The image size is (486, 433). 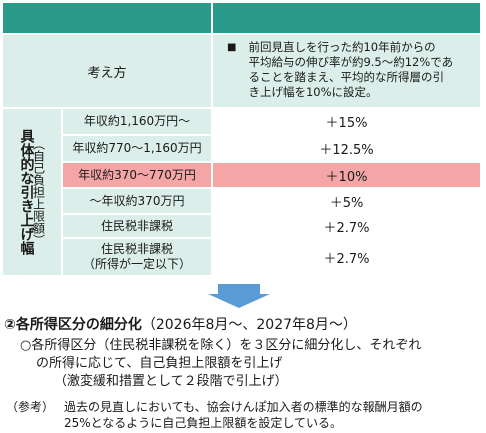 What do you see at coordinates (239, 296) in the screenshot?
I see `down-arrow-icon` at bounding box center [239, 296].